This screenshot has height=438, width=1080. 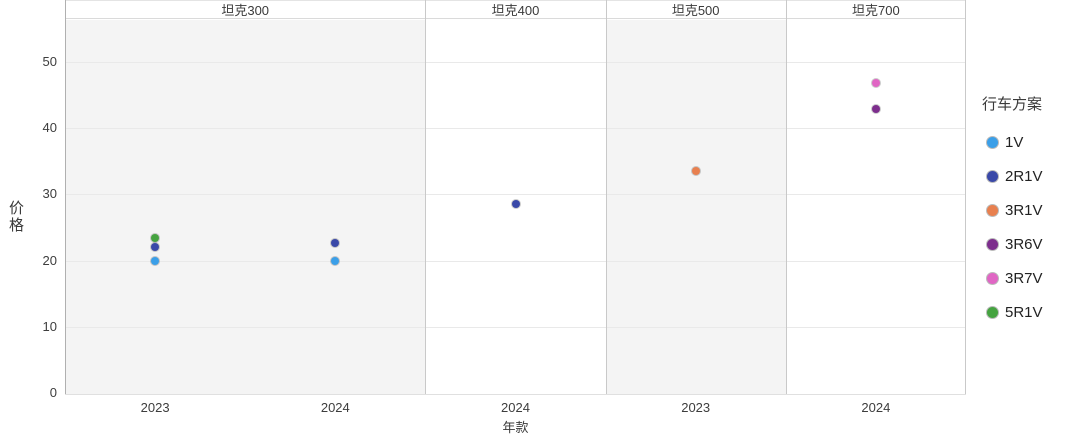 I want to click on legend-item-3R7V: 3R7V, so click(x=1012, y=278).